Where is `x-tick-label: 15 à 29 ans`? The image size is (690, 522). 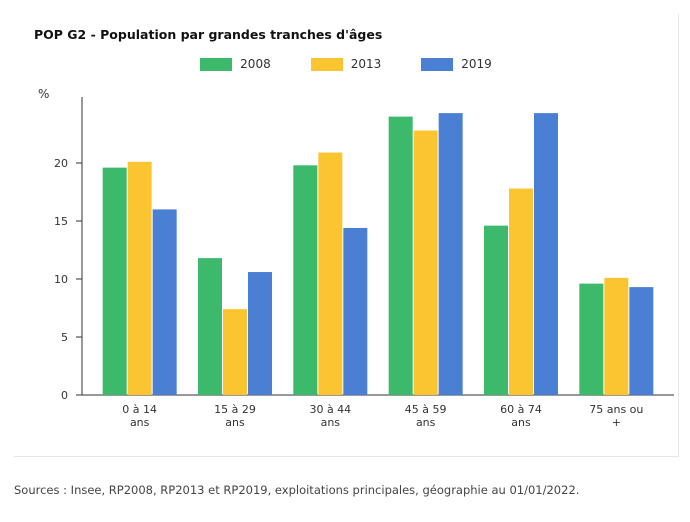 x-tick-label: 15 à 29 ans is located at coordinates (235, 416).